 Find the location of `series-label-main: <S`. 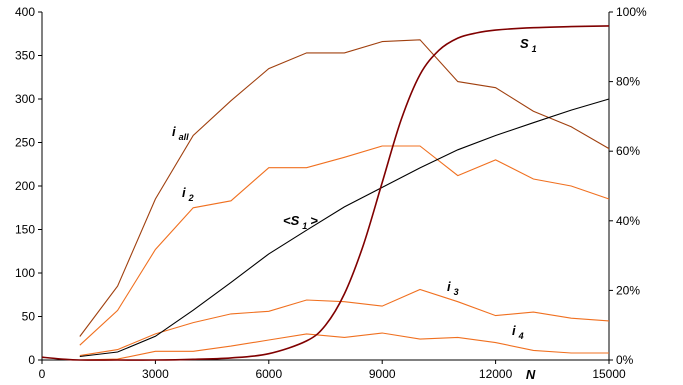

series-label-main: <S is located at coordinates (291, 220).